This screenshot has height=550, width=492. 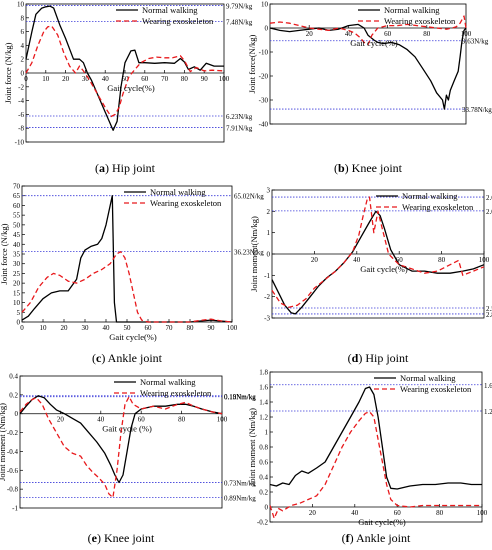 I want to click on y-axis-label: Joint force(N/kg), so click(x=252, y=63).